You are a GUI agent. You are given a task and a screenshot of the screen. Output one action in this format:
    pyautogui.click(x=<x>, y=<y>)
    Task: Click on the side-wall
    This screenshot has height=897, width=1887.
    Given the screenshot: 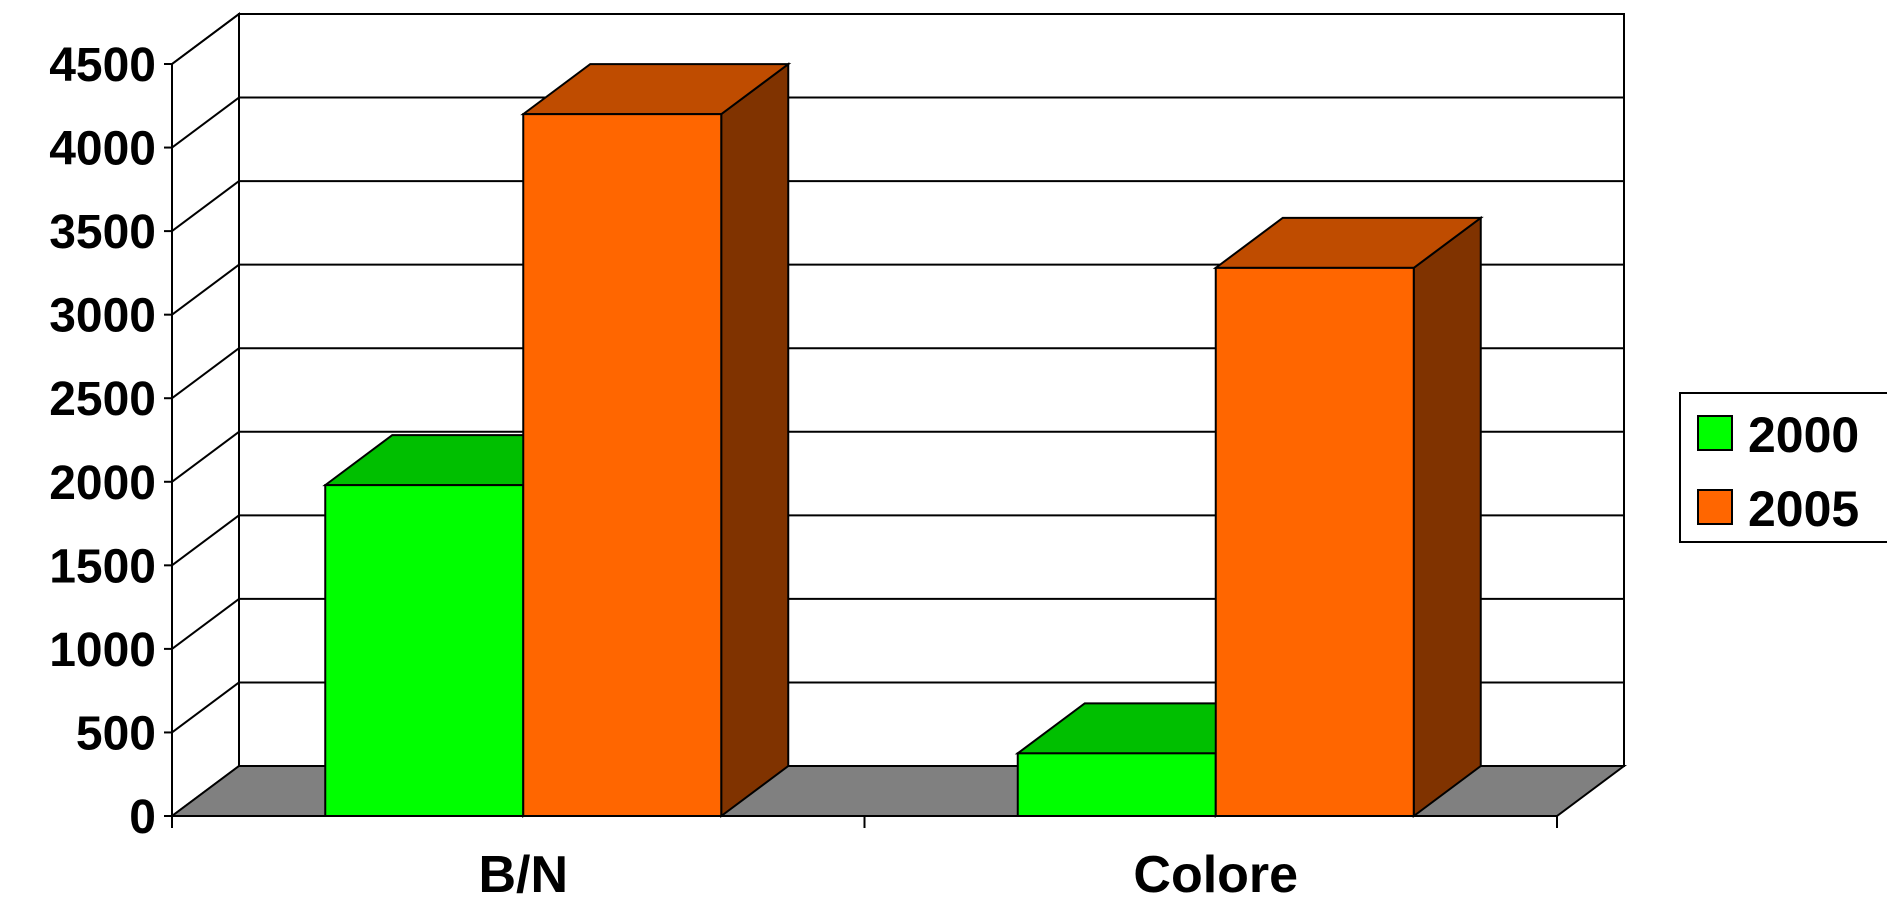 What is the action you would take?
    pyautogui.click(x=205, y=415)
    